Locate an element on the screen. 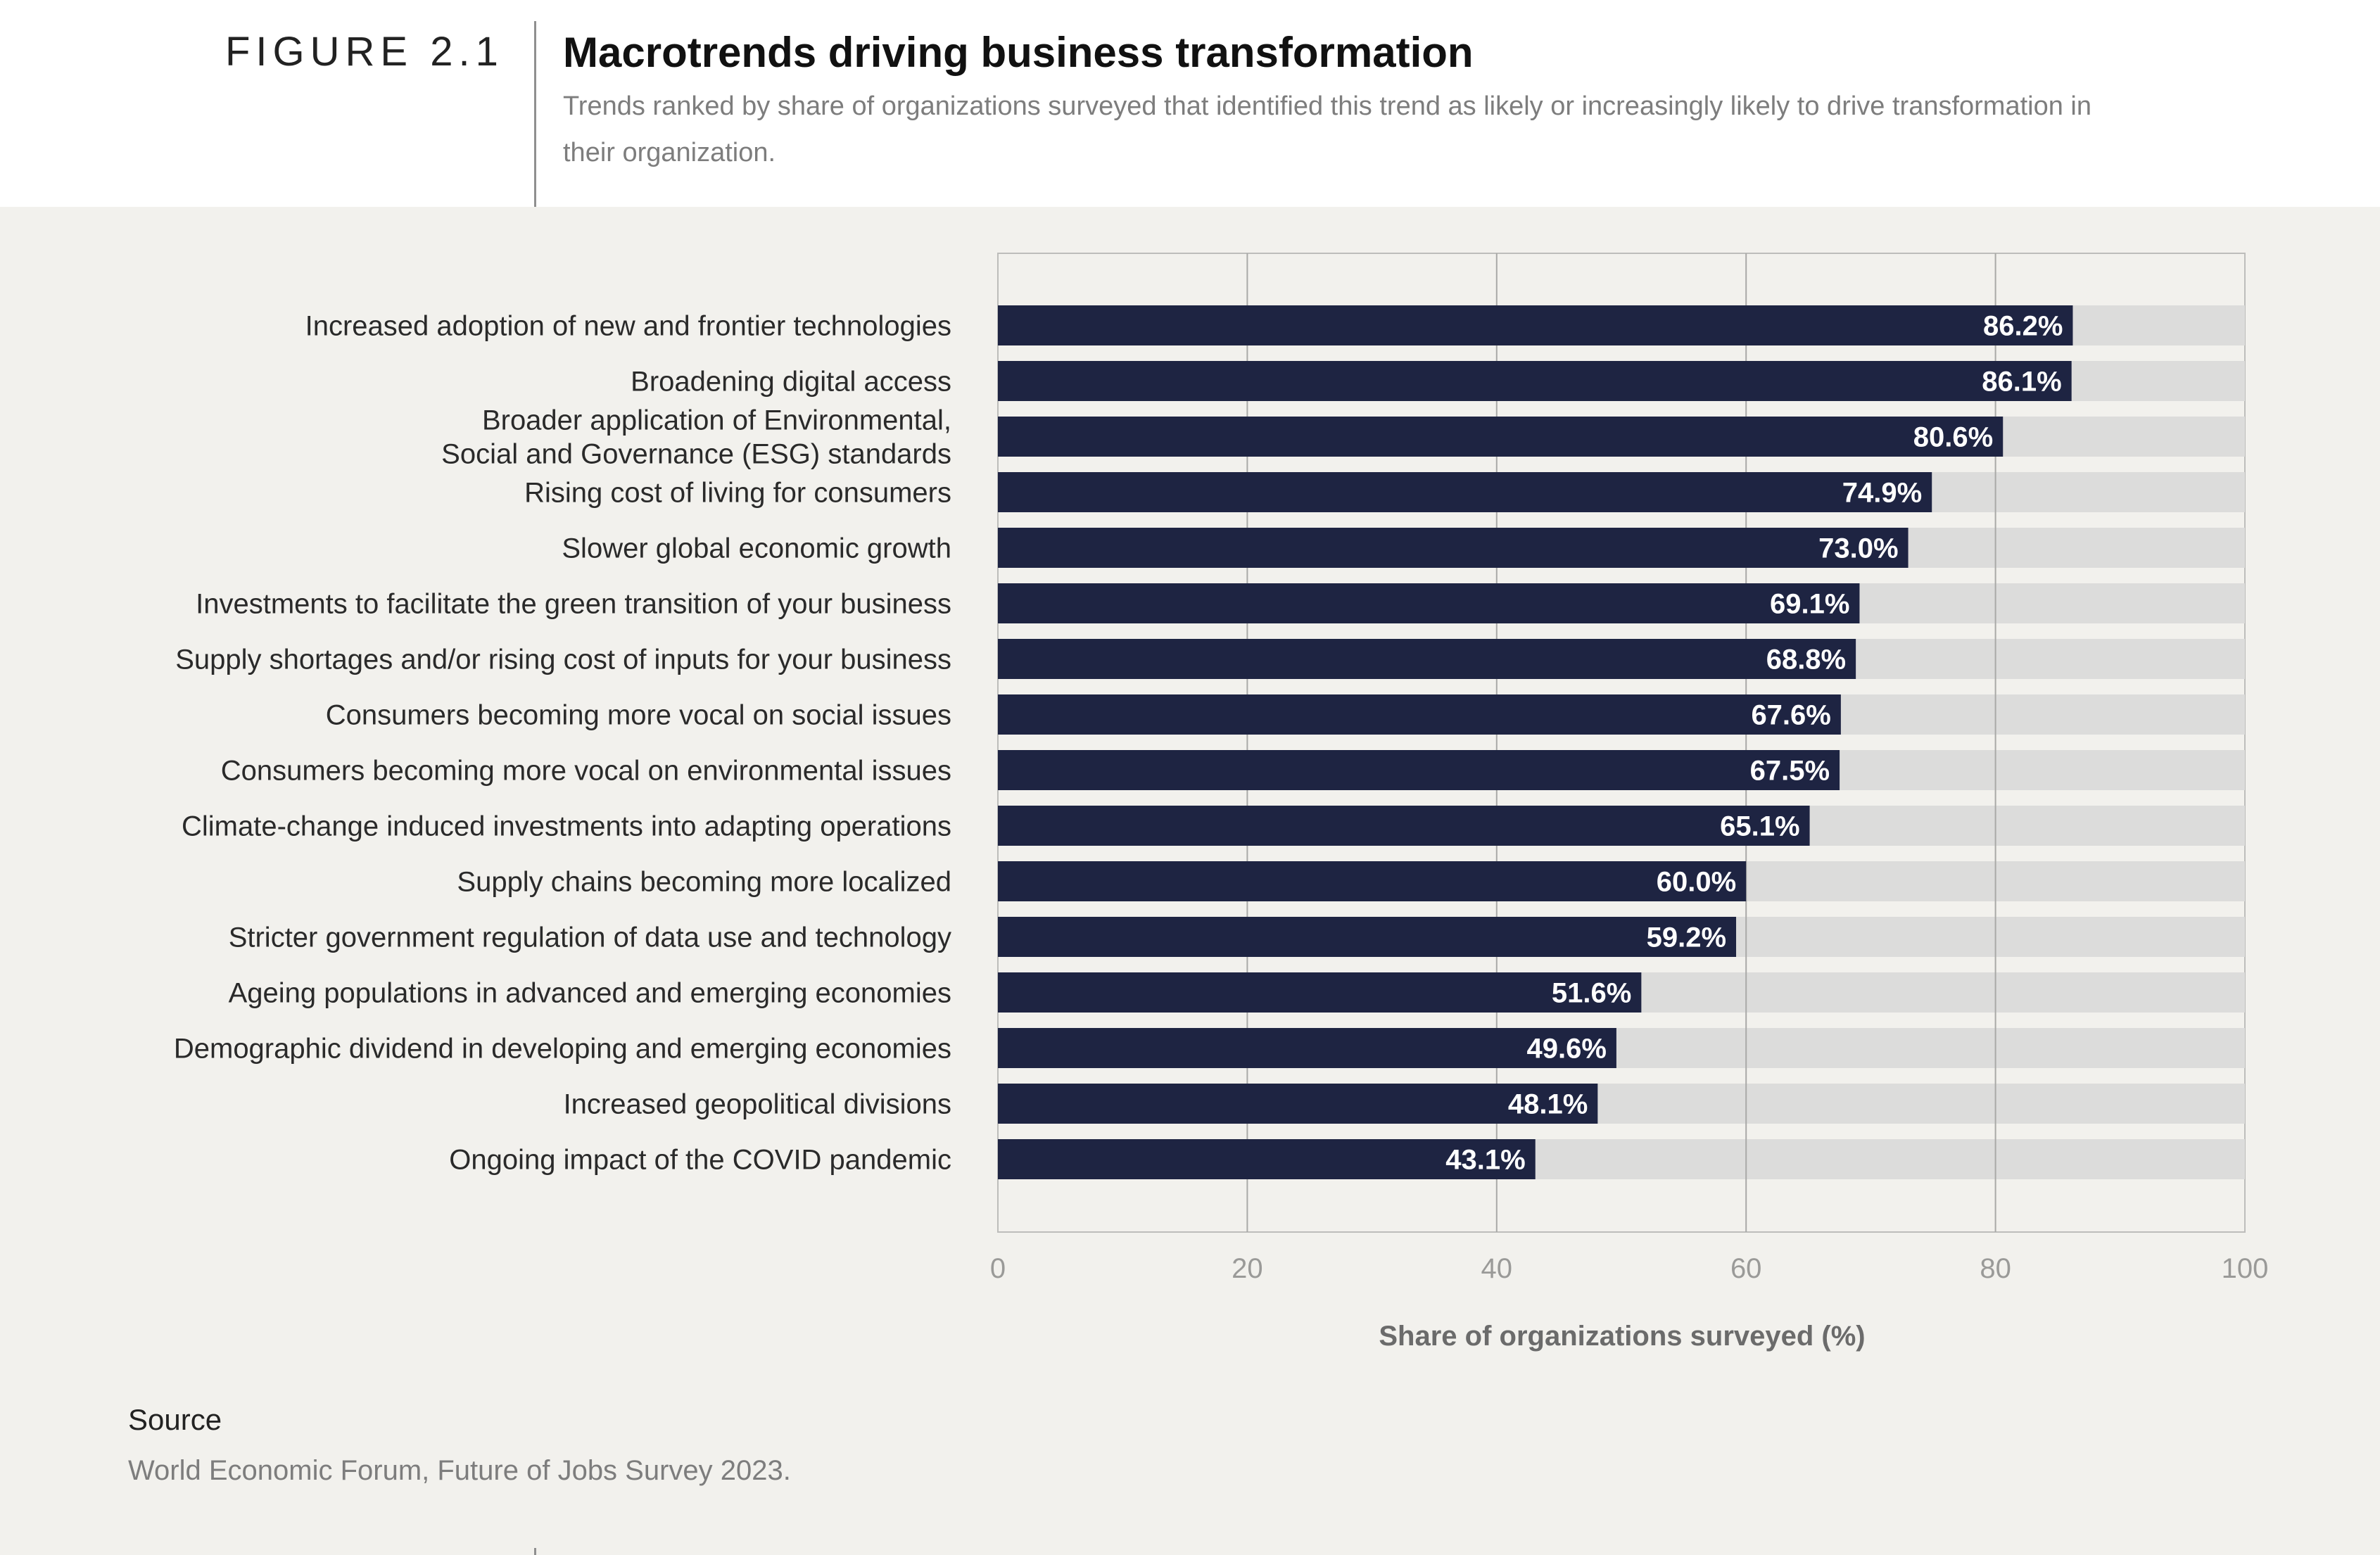 Image resolution: width=2380 pixels, height=1555 pixels. bar-value-label: 67.6% is located at coordinates (1791, 715).